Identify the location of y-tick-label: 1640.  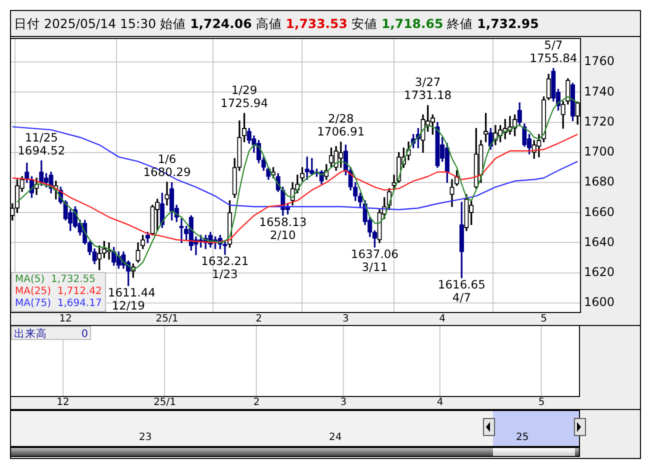
(599, 241).